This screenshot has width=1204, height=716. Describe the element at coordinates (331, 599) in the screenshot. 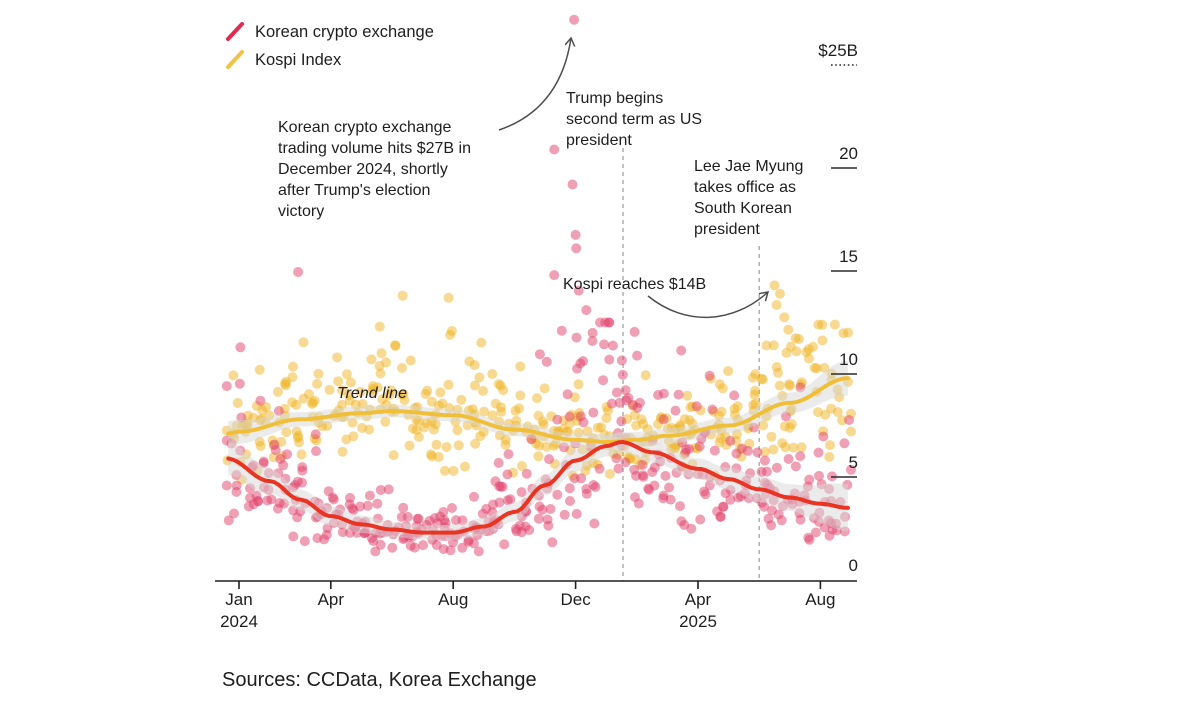

I see `x-tick-label: Apr` at that location.